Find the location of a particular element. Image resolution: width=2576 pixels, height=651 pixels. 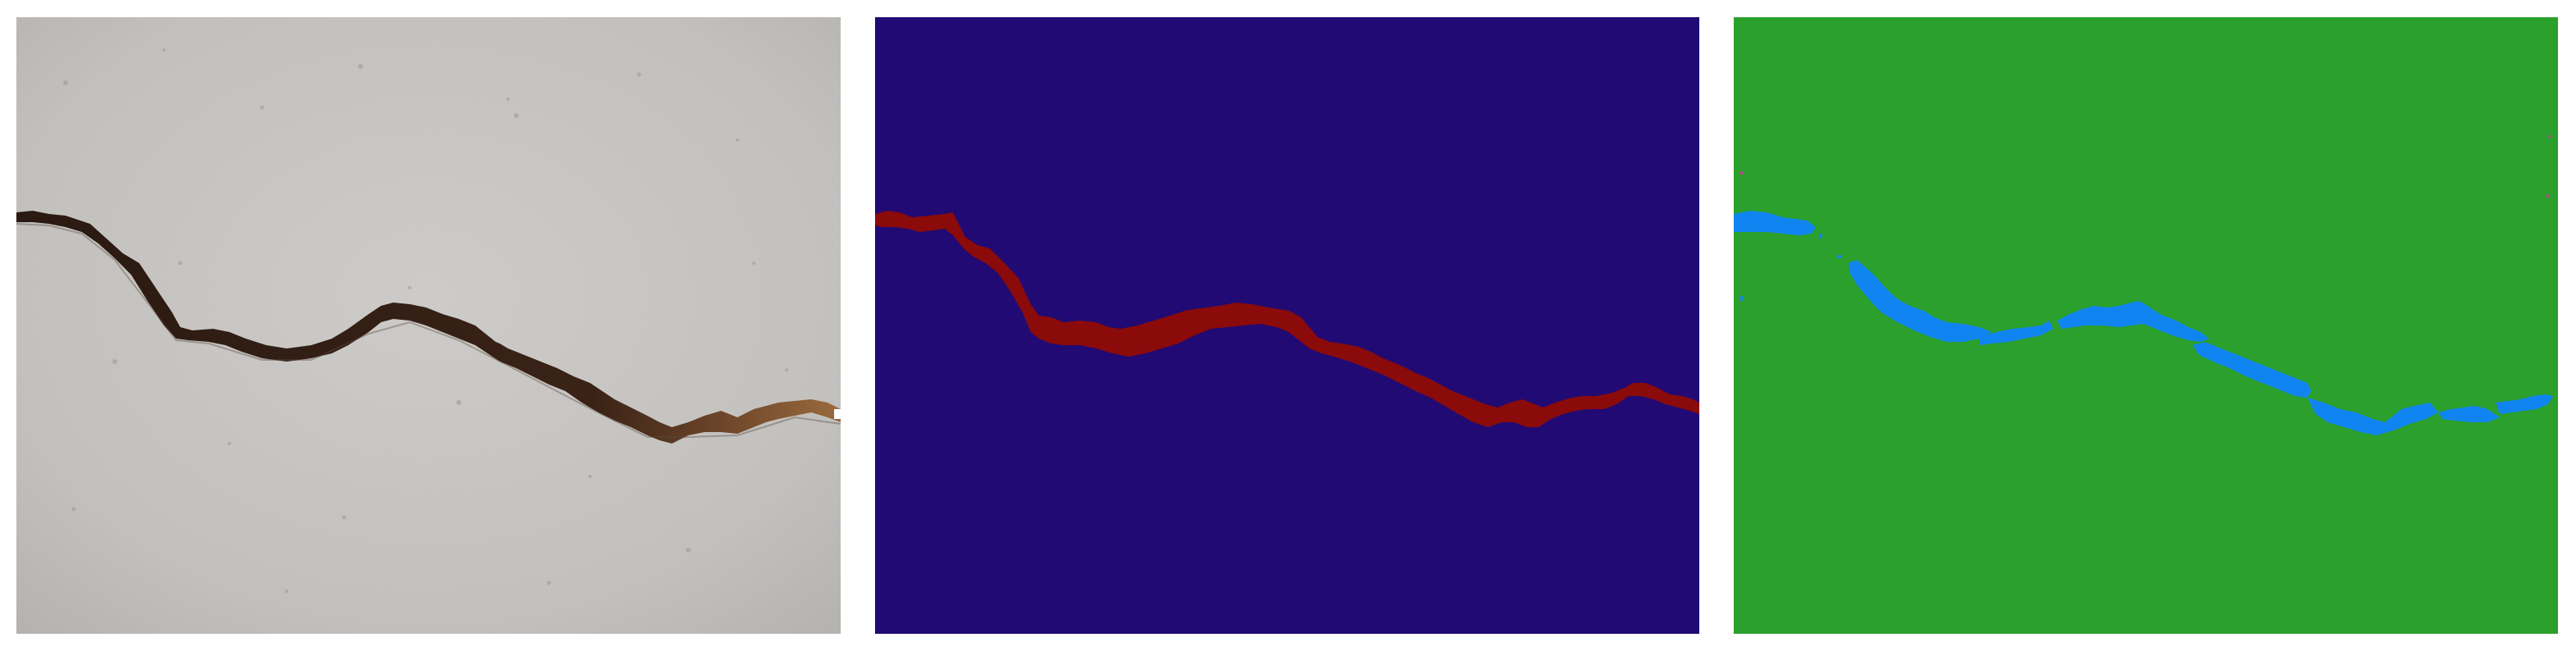

ground-truth-crack is located at coordinates (1287, 319).